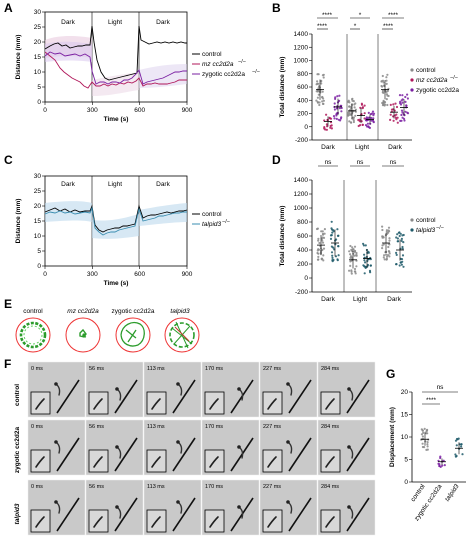 This screenshot has height=550, width=471. Describe the element at coordinates (360, 299) in the screenshot. I see `panel-d-xlabel-2: Light` at that location.